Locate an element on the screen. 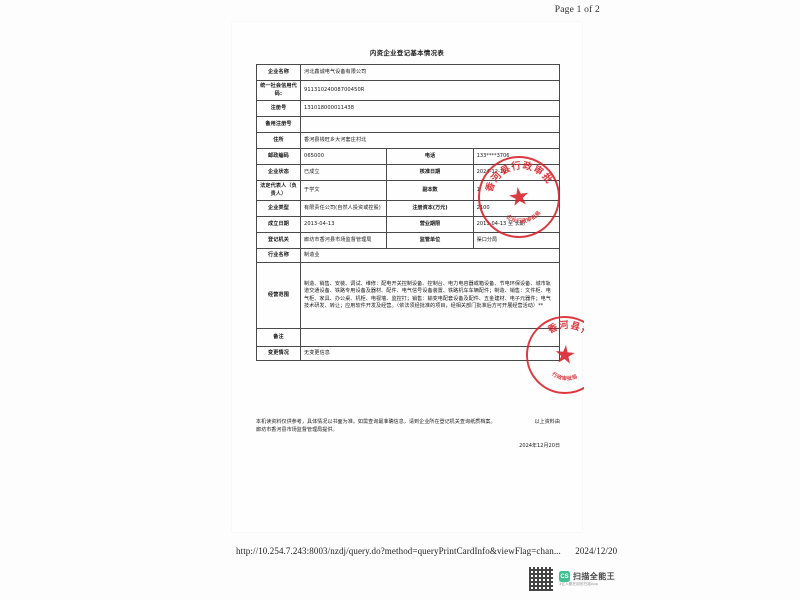 Image resolution: width=800 pixels, height=600 pixels. row-label-phone: 电话 is located at coordinates (430, 156).